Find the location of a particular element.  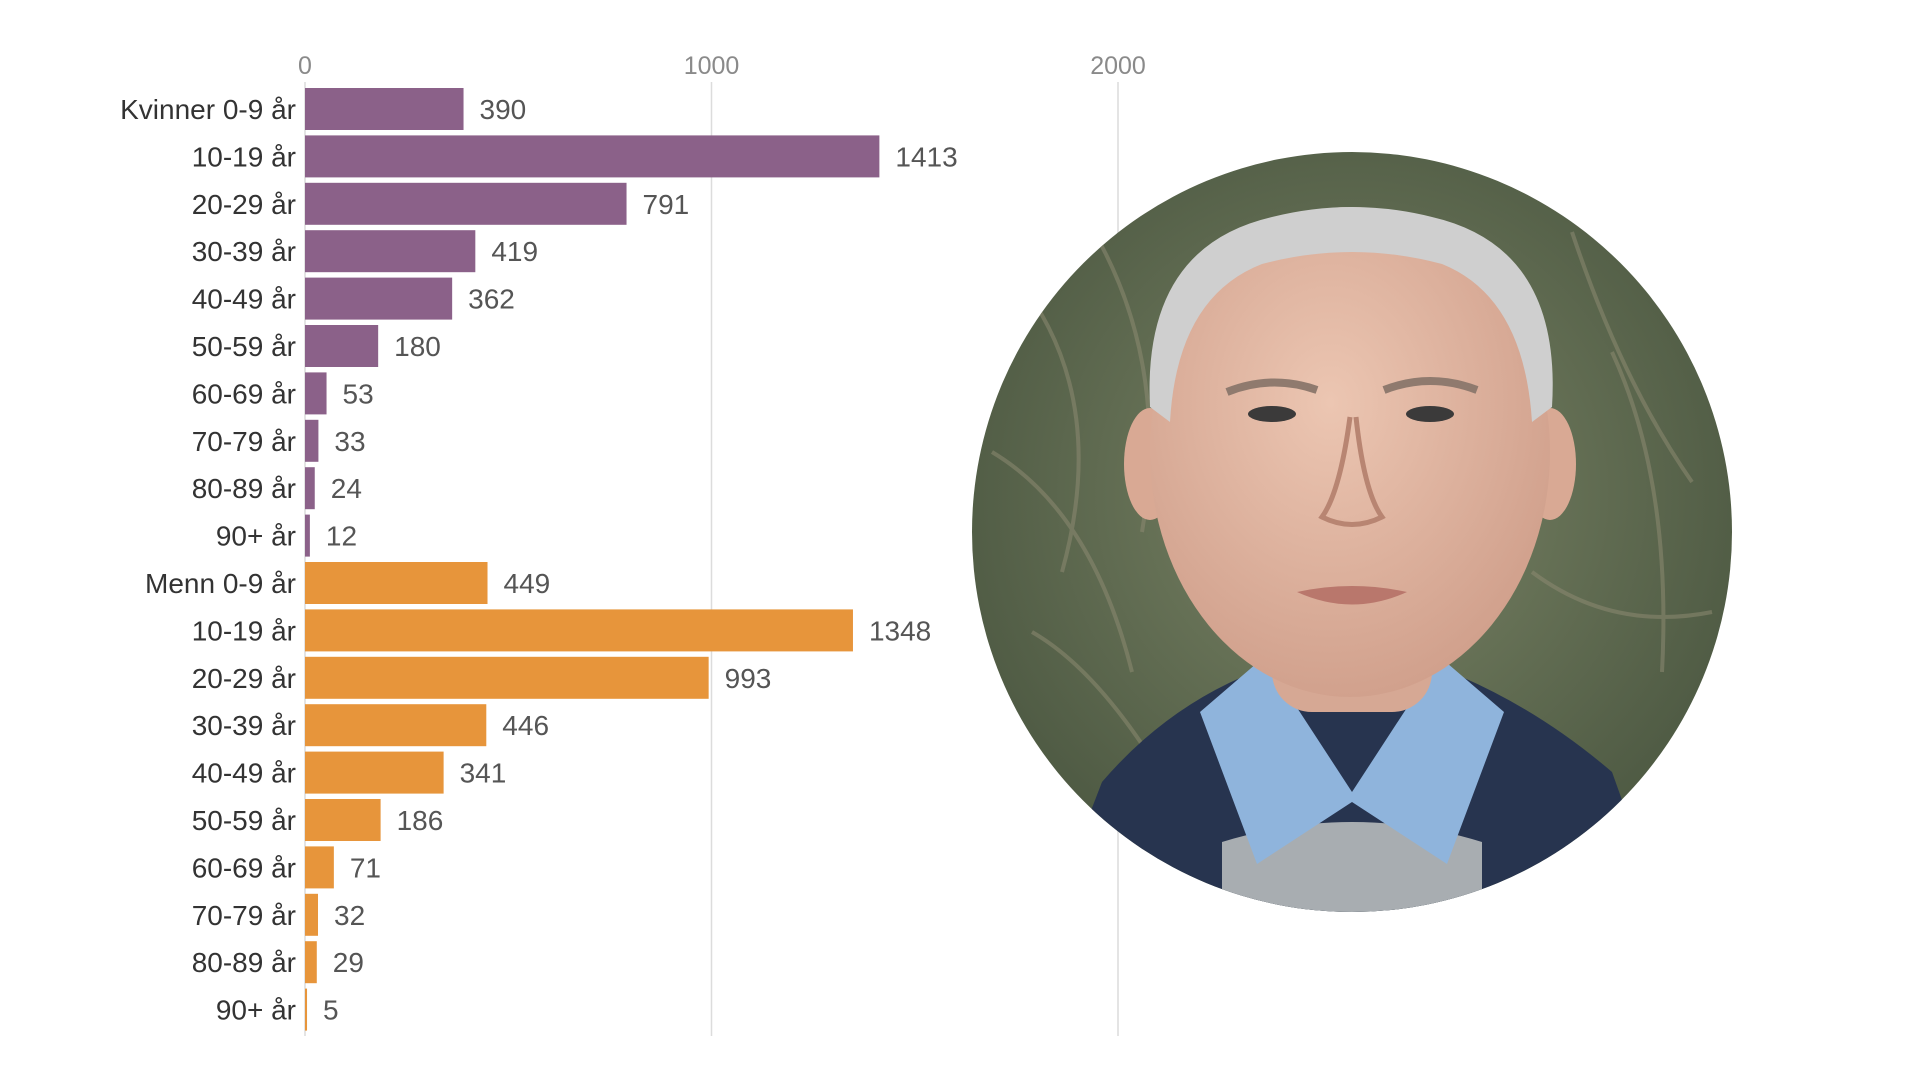

value-label: 390 is located at coordinates (503, 109).